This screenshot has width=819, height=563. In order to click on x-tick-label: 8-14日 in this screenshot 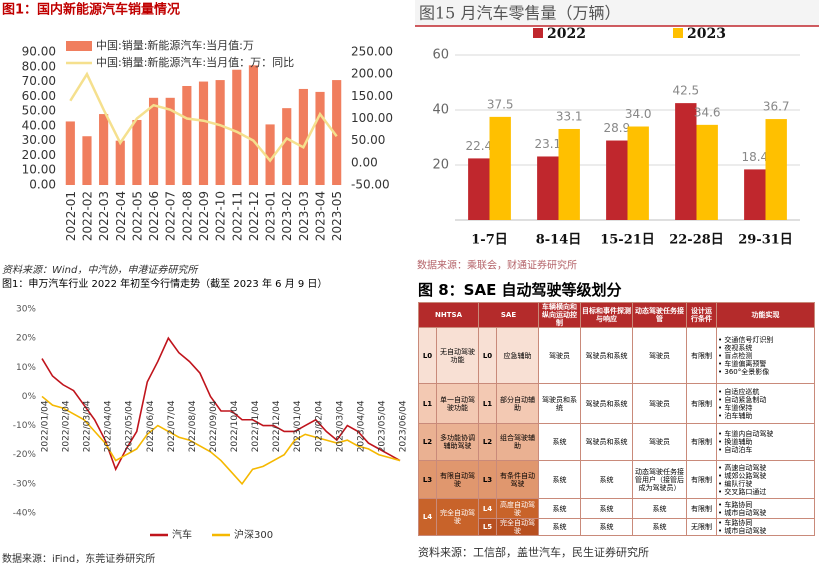, I will do `click(559, 240)`.